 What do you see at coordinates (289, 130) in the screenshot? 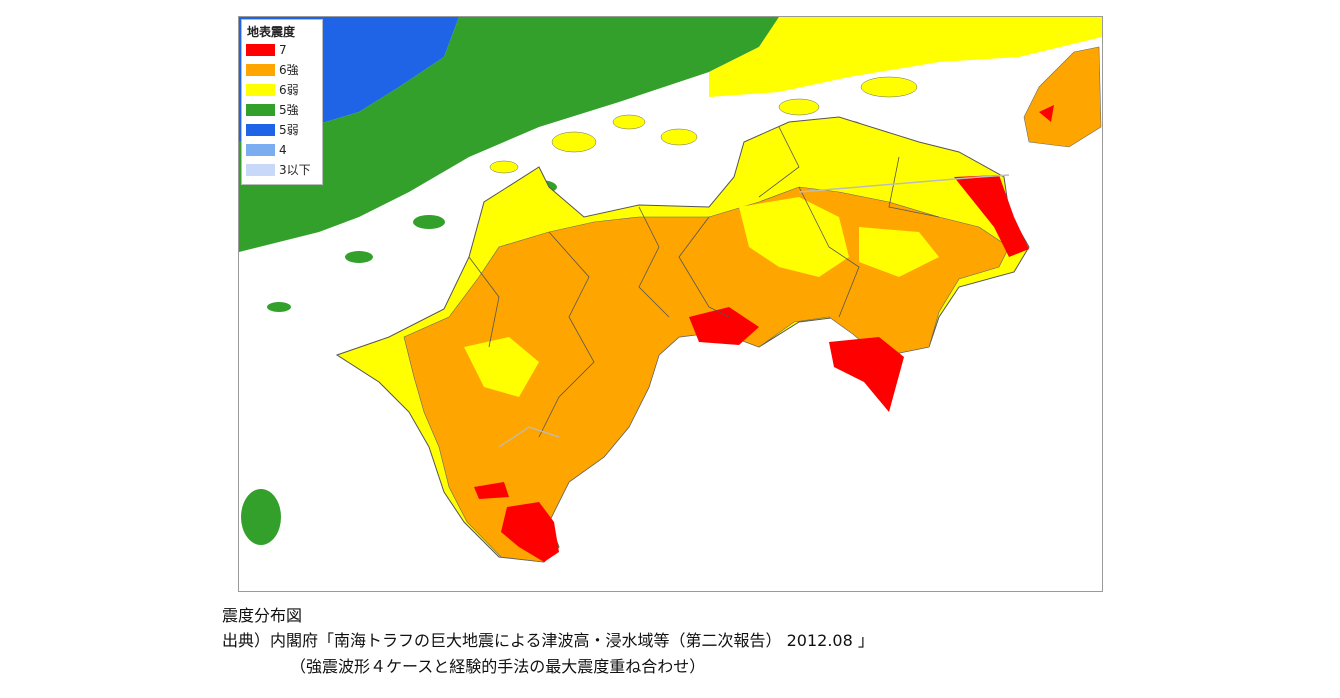
I see `legend-label: 5弱` at bounding box center [289, 130].